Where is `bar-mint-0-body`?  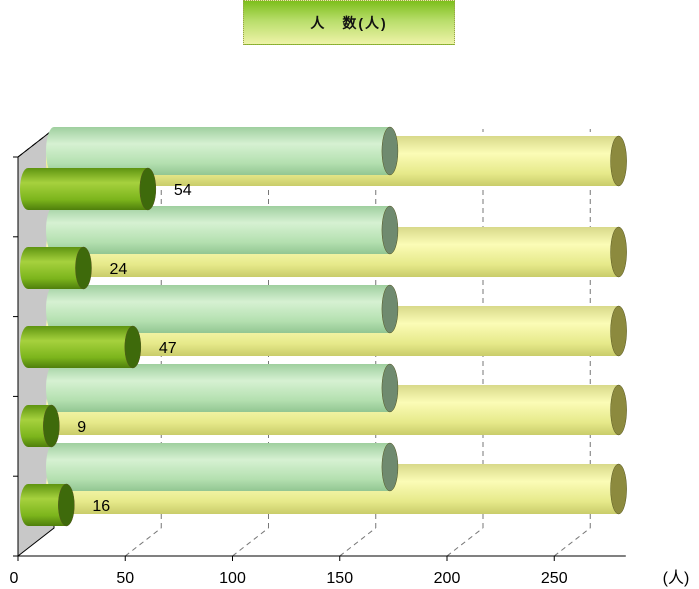 bar-mint-0-body is located at coordinates (222, 151).